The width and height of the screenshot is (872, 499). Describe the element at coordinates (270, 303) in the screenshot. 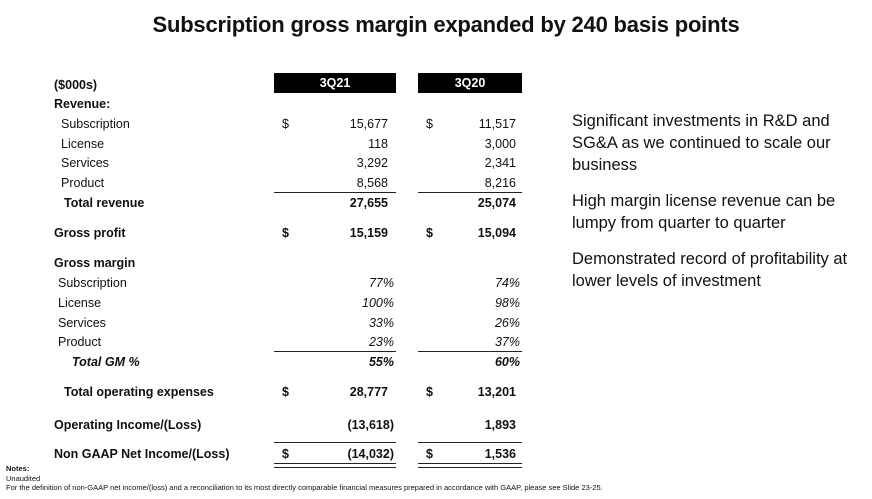

I see `table-row: License 100% 98%` at that location.